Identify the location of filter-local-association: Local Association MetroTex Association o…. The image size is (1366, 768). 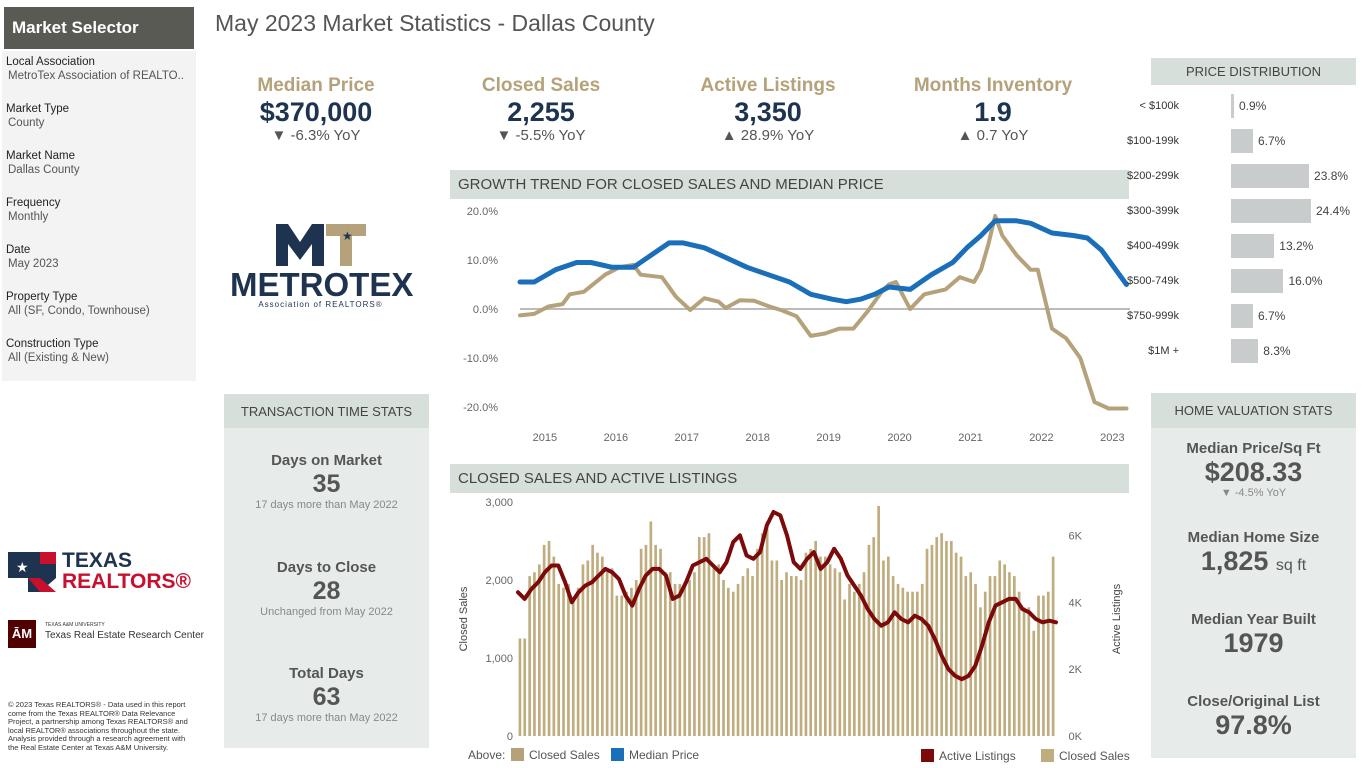
(101, 69).